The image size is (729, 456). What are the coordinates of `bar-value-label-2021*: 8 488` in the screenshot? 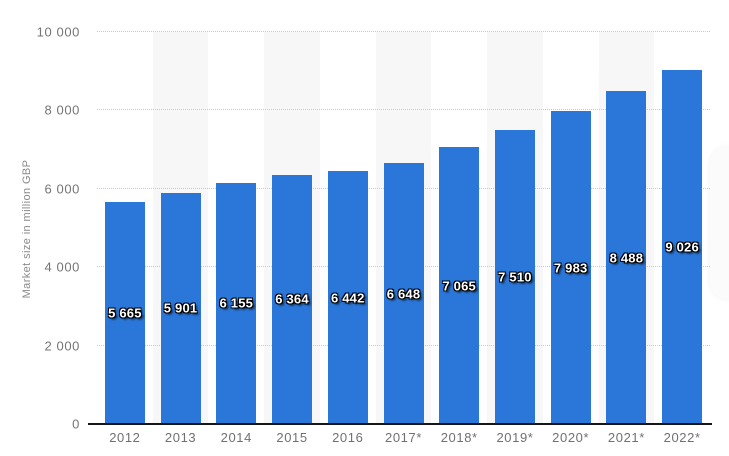 It's located at (626, 258).